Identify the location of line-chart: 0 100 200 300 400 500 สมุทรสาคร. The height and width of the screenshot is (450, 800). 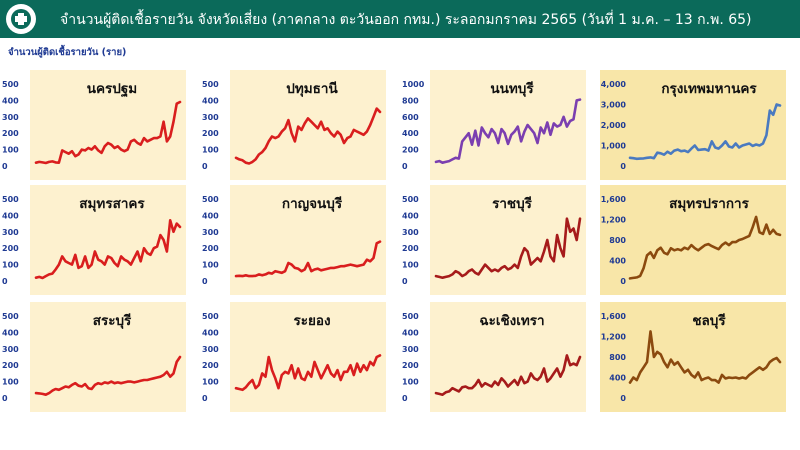
(94, 240).